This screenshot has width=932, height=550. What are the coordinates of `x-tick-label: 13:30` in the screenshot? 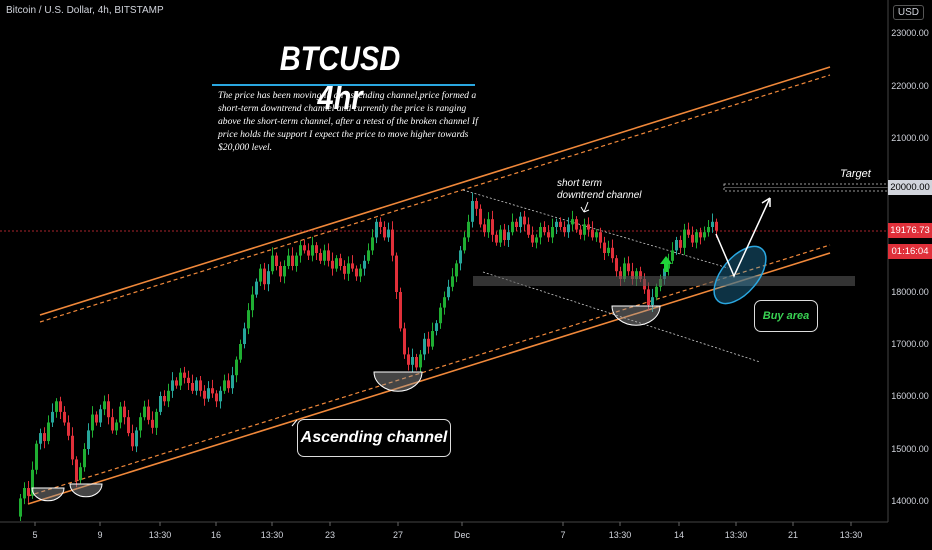 It's located at (160, 535).